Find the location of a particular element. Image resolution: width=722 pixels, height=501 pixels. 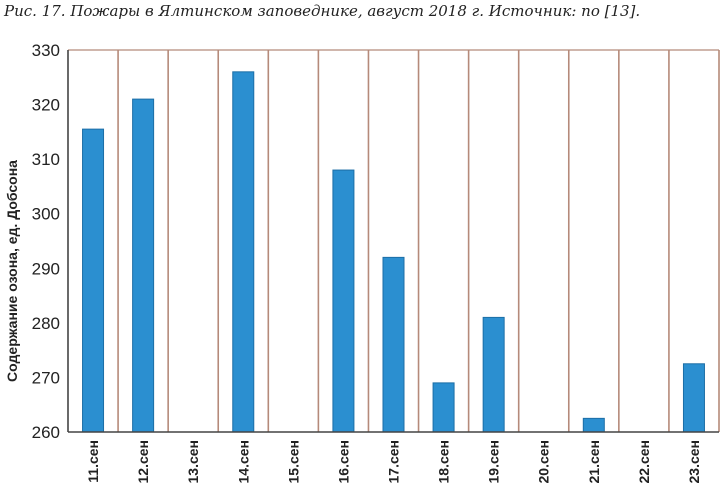

x-tick-label: 20.сен is located at coordinates (544, 462).